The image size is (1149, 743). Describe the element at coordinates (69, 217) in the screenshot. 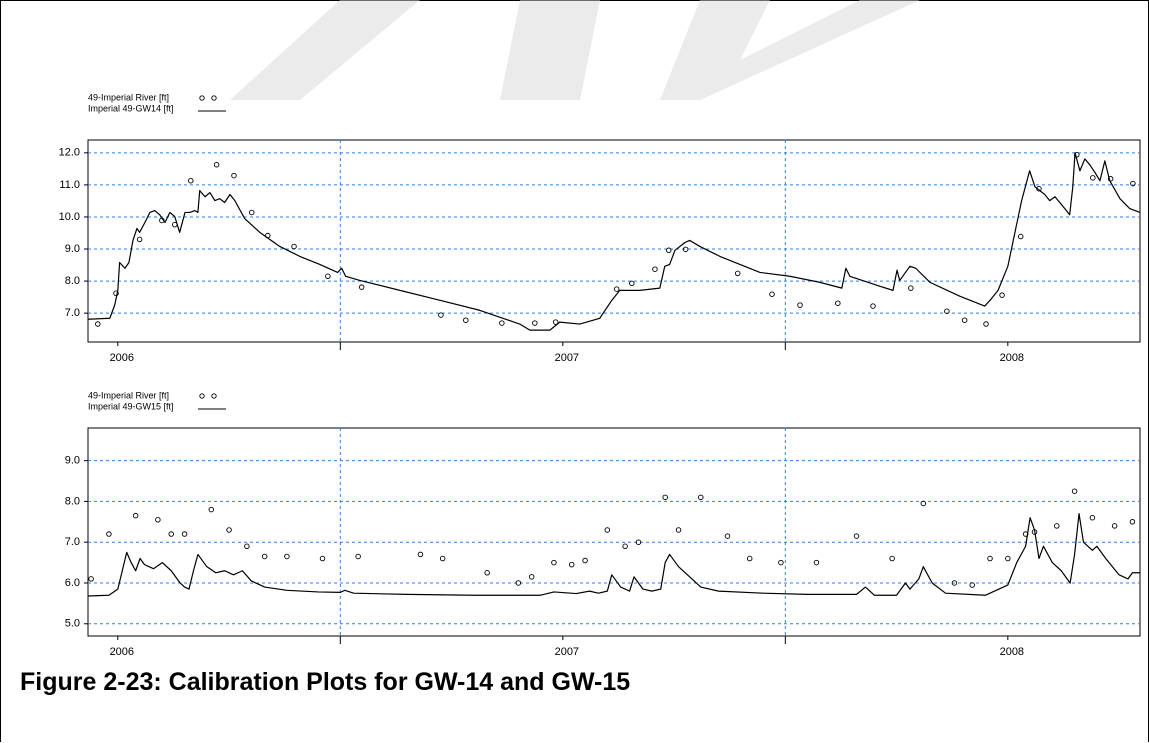

I see `y-tick-label: 10.0` at that location.